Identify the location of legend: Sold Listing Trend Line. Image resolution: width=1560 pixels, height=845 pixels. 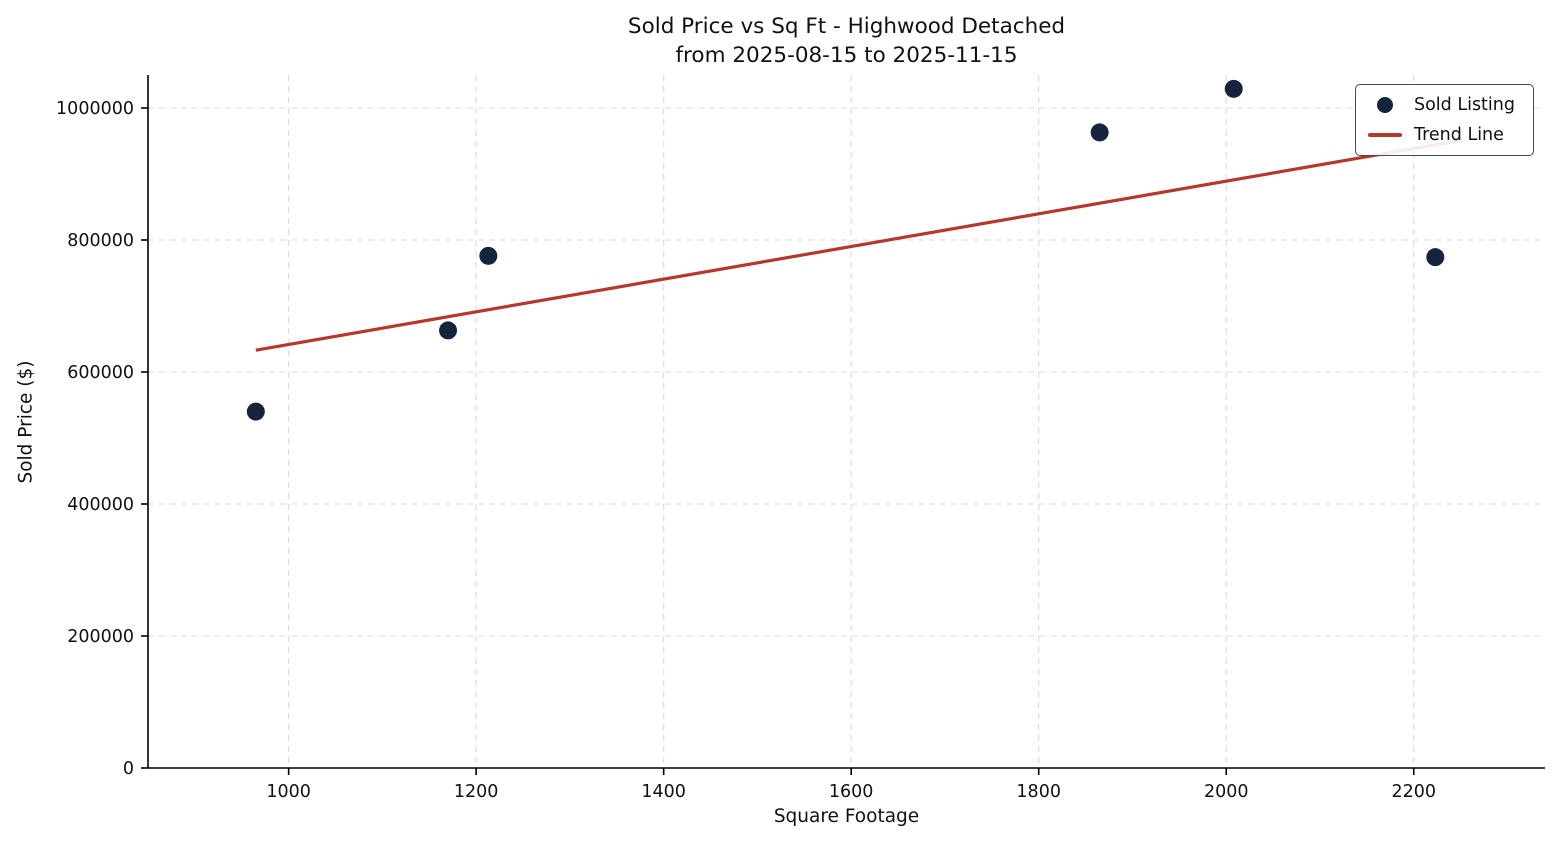
(1444, 120).